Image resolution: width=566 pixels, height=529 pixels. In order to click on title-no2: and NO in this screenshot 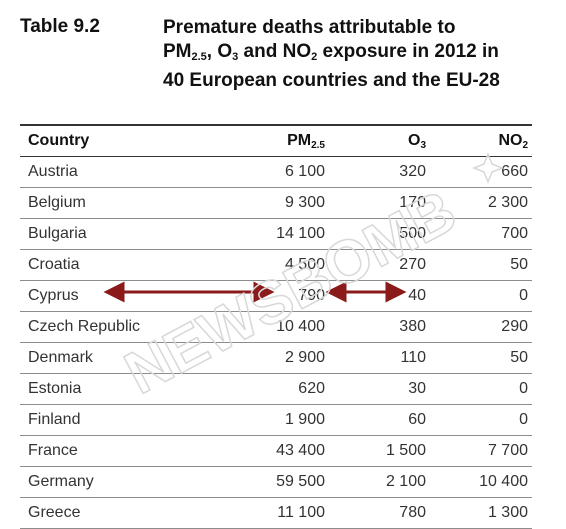, I will do `click(275, 51)`.